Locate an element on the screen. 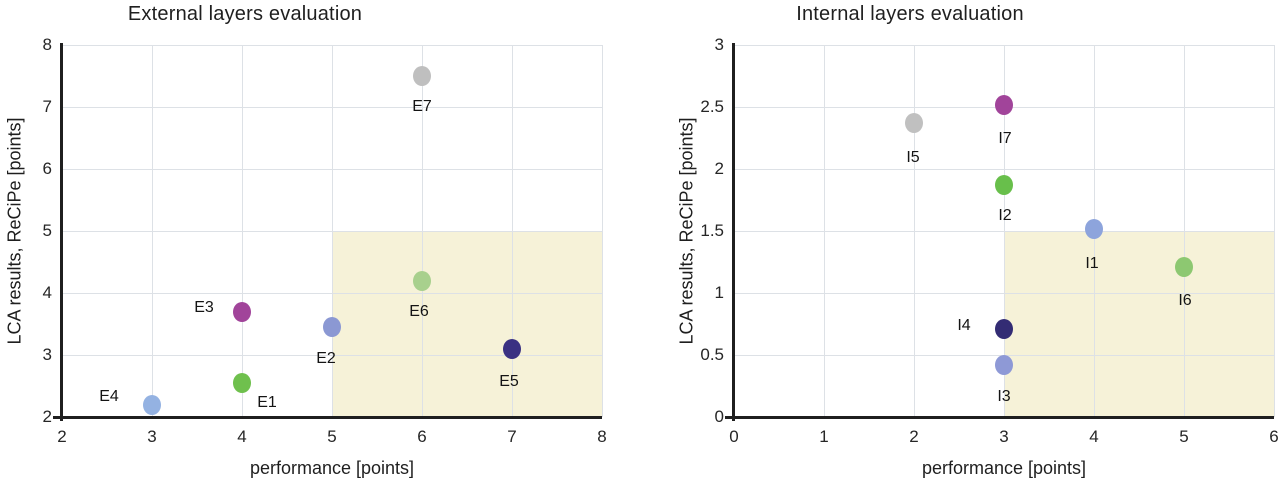 The height and width of the screenshot is (496, 1280). point-label-e7: E7 is located at coordinates (422, 106).